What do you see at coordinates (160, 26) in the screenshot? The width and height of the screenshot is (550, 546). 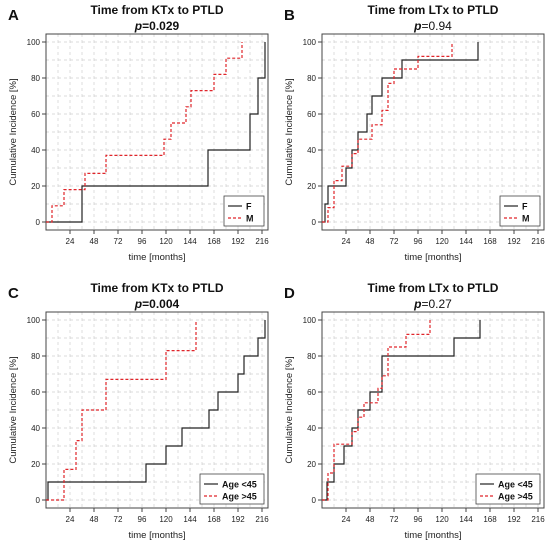 I see `p-number: =0.029` at bounding box center [160, 26].